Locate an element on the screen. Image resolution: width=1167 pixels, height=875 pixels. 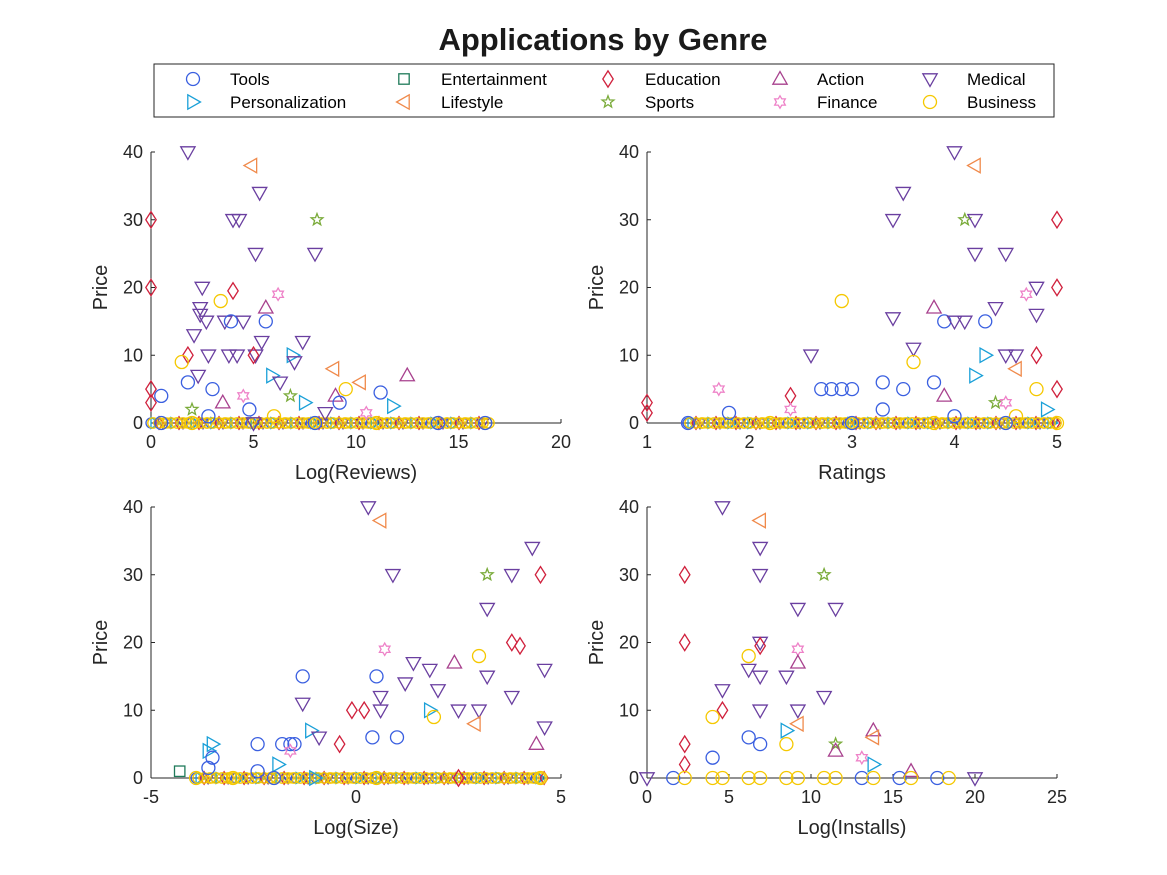
x-axis-label: Log(Size) is located at coordinates (356, 828).